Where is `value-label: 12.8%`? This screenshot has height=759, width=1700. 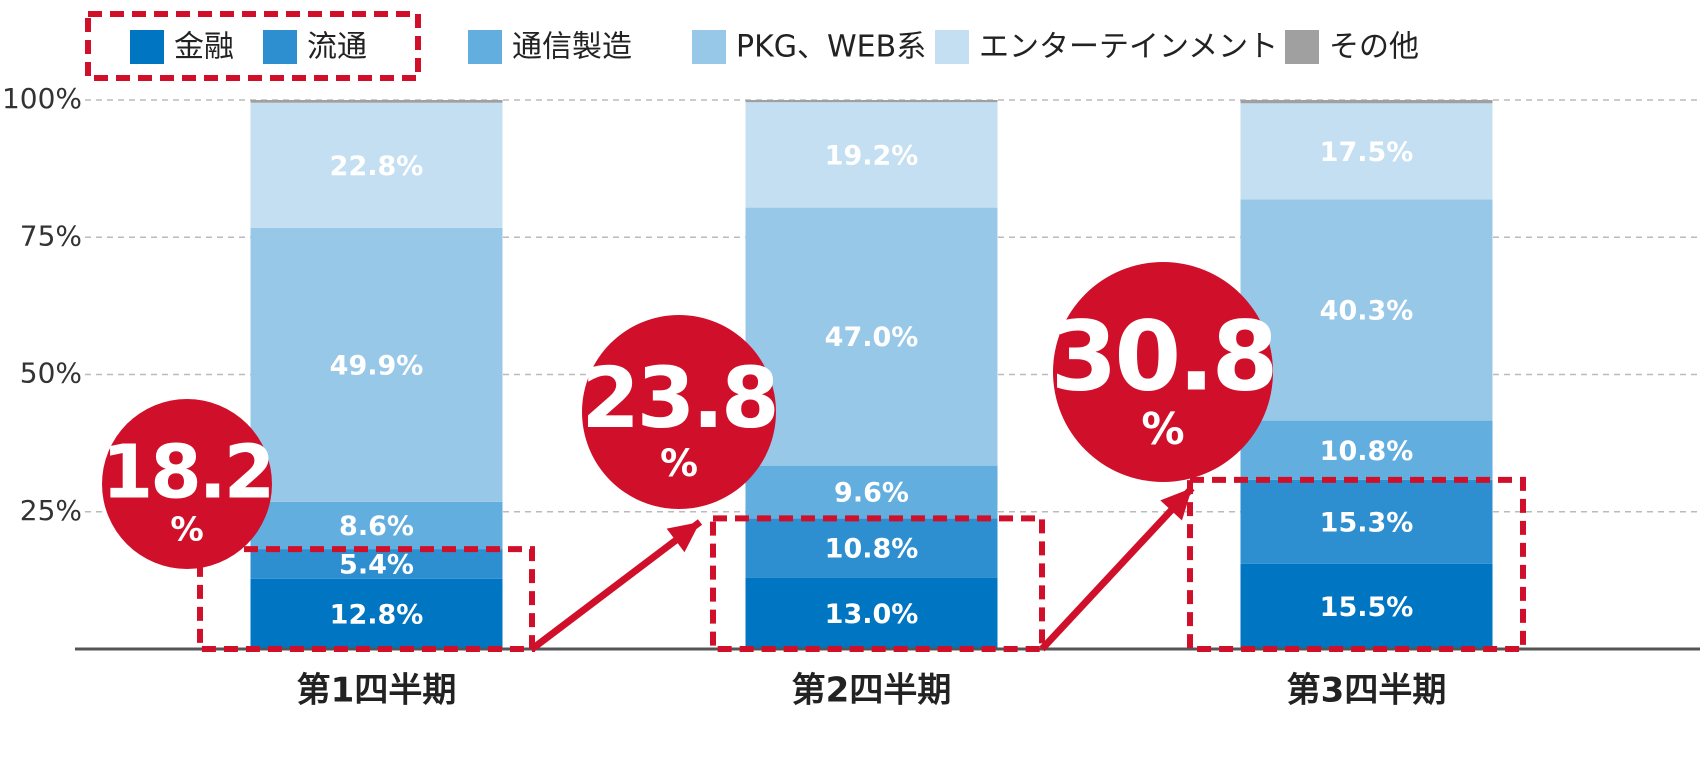 value-label: 12.8% is located at coordinates (377, 614).